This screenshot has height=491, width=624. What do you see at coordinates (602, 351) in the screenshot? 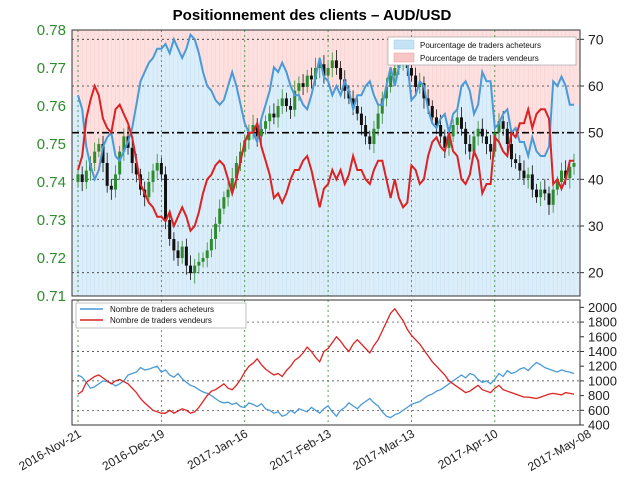
I see `count-tick-label: 1400` at bounding box center [602, 351].